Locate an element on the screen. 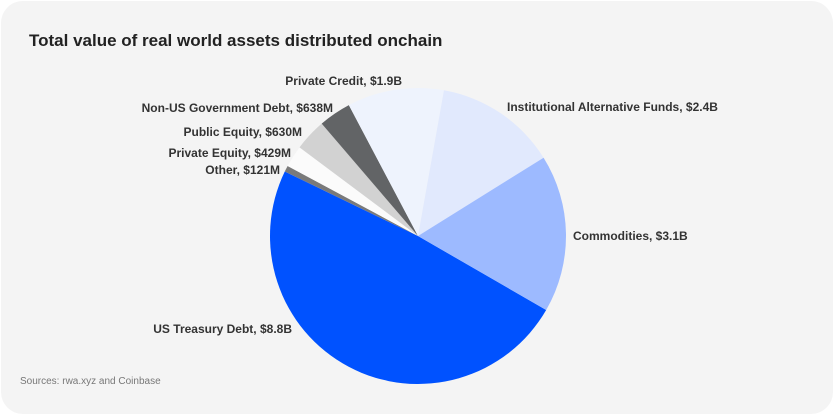 The height and width of the screenshot is (416, 835). slice-label: Public Equity, $630M is located at coordinates (243, 132).